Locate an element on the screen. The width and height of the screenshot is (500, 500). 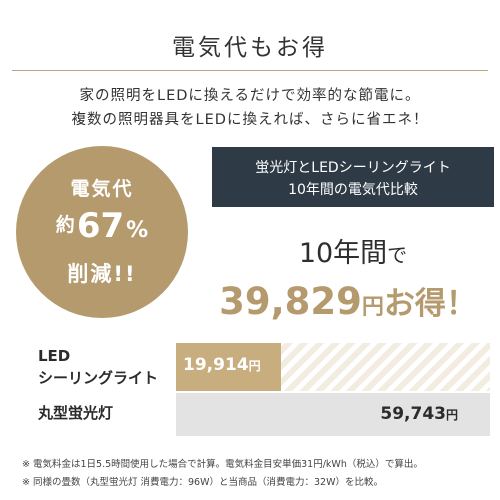
savings-period: 10年間で is located at coordinates (353, 250).